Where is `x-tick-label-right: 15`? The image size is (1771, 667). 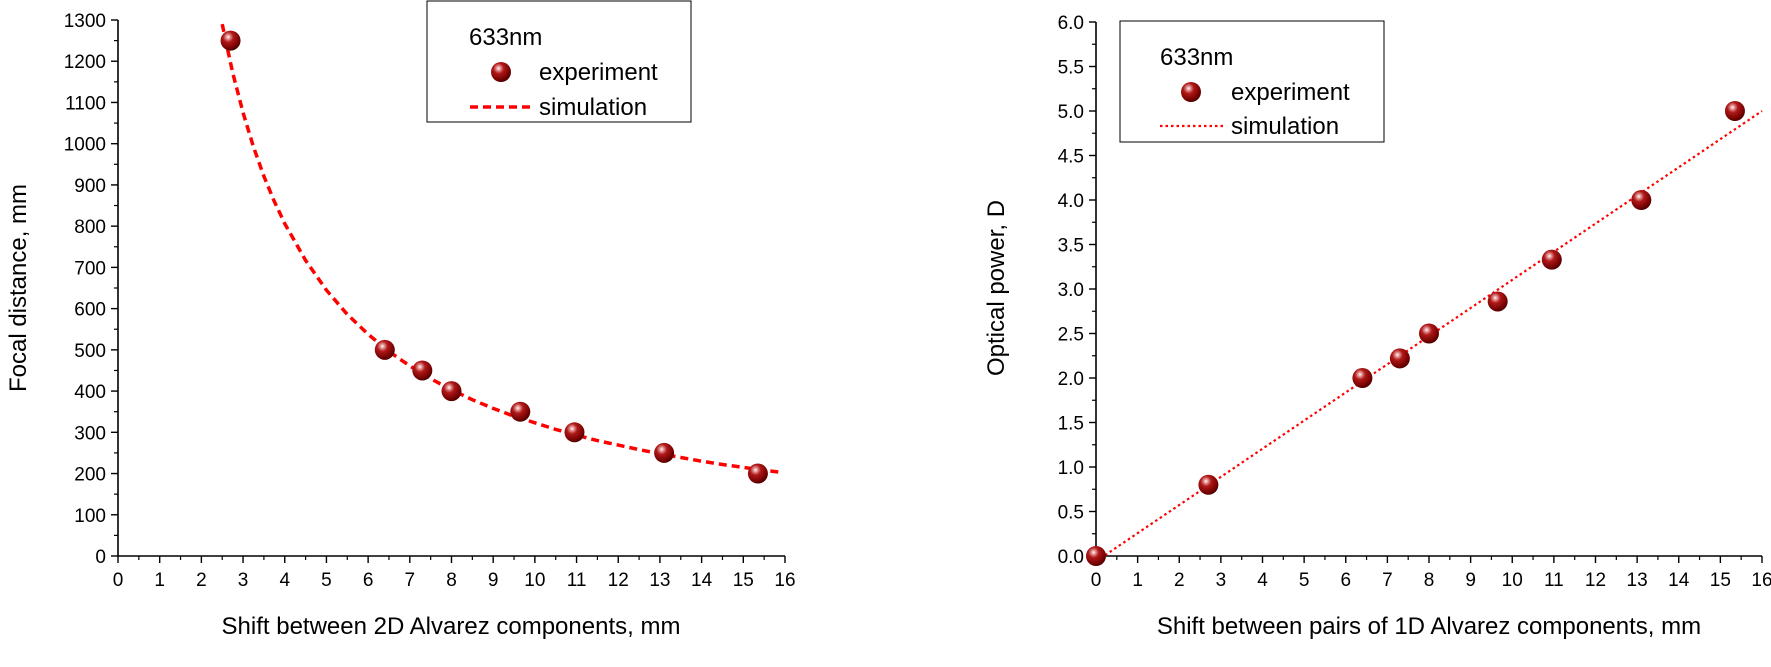
x-tick-label-right: 15 is located at coordinates (1720, 580).